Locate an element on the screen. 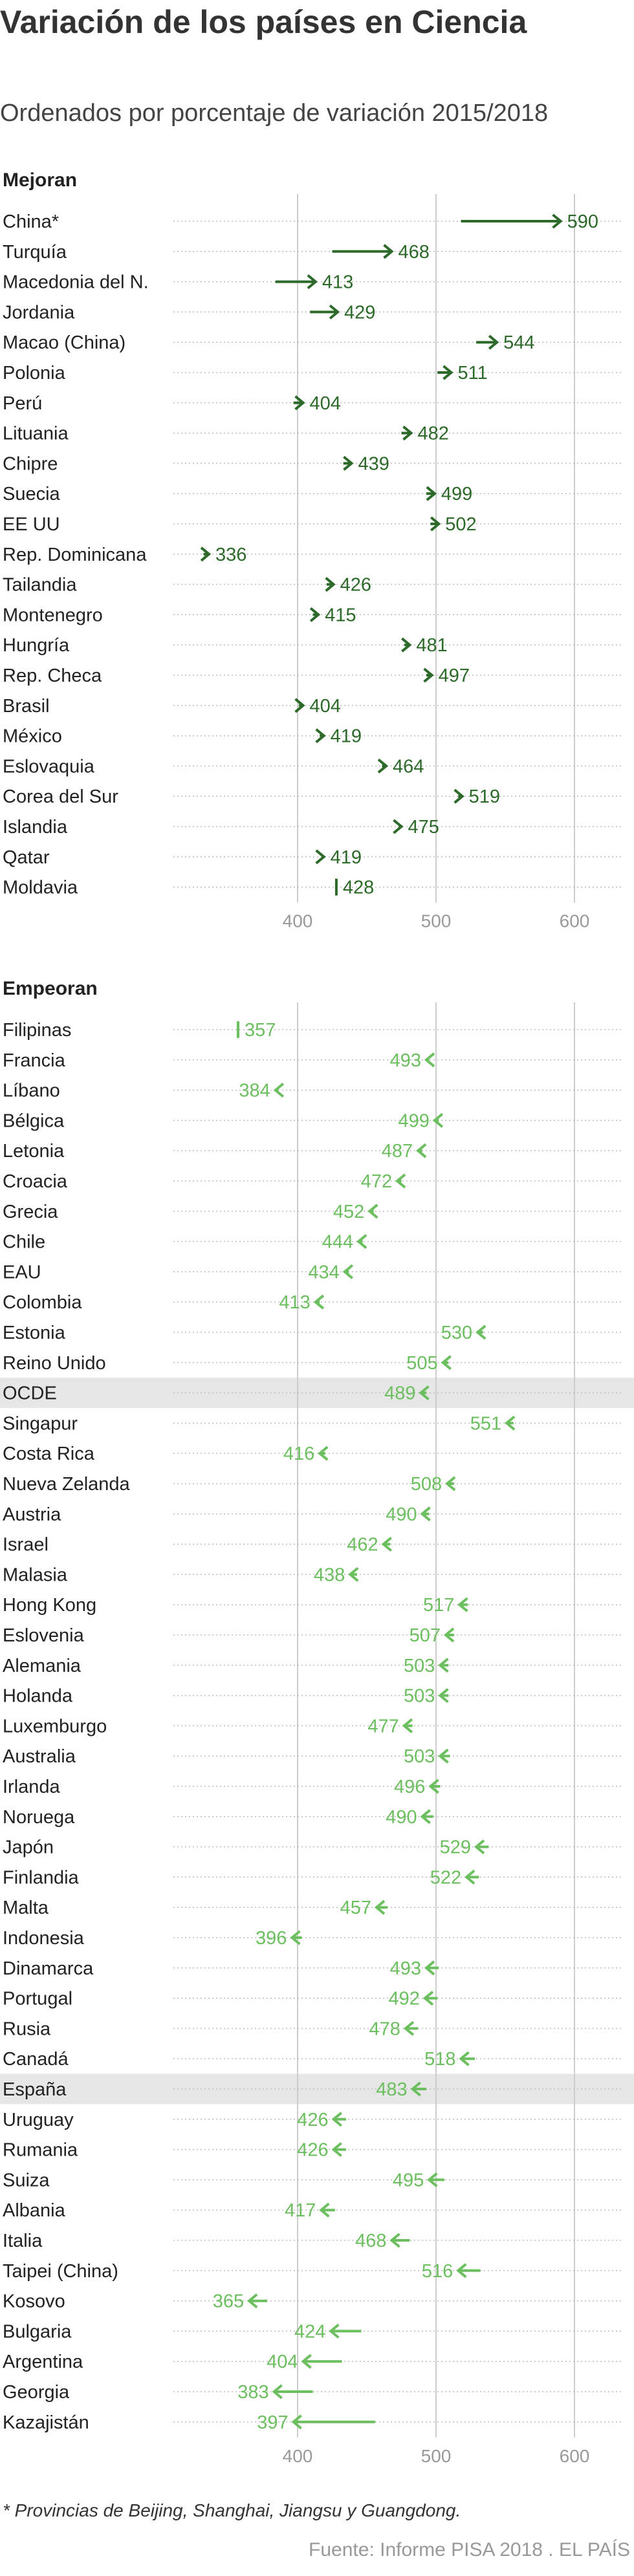 The width and height of the screenshot is (634, 2576). data-row: Holanda 503 is located at coordinates (312, 1696).